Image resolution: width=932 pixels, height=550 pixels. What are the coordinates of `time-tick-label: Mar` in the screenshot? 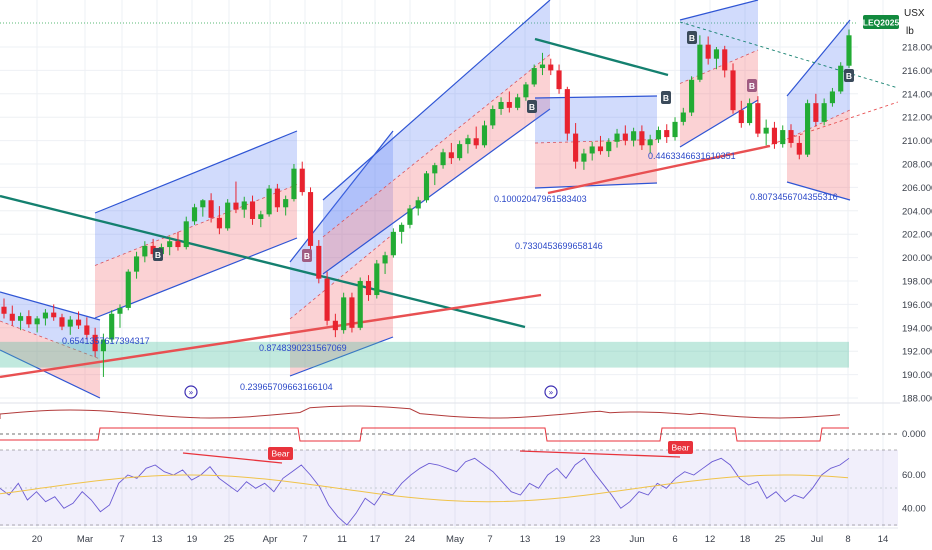 It's located at (85, 539).